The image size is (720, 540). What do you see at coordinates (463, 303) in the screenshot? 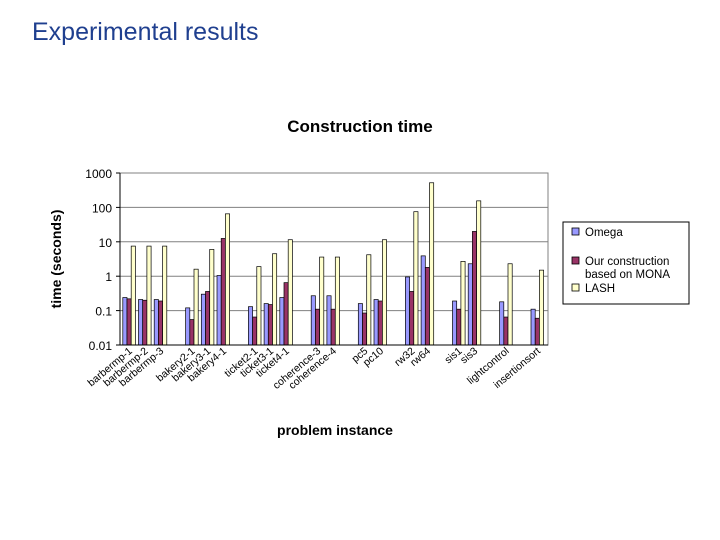
I see `bar-lash-sis1` at bounding box center [463, 303].